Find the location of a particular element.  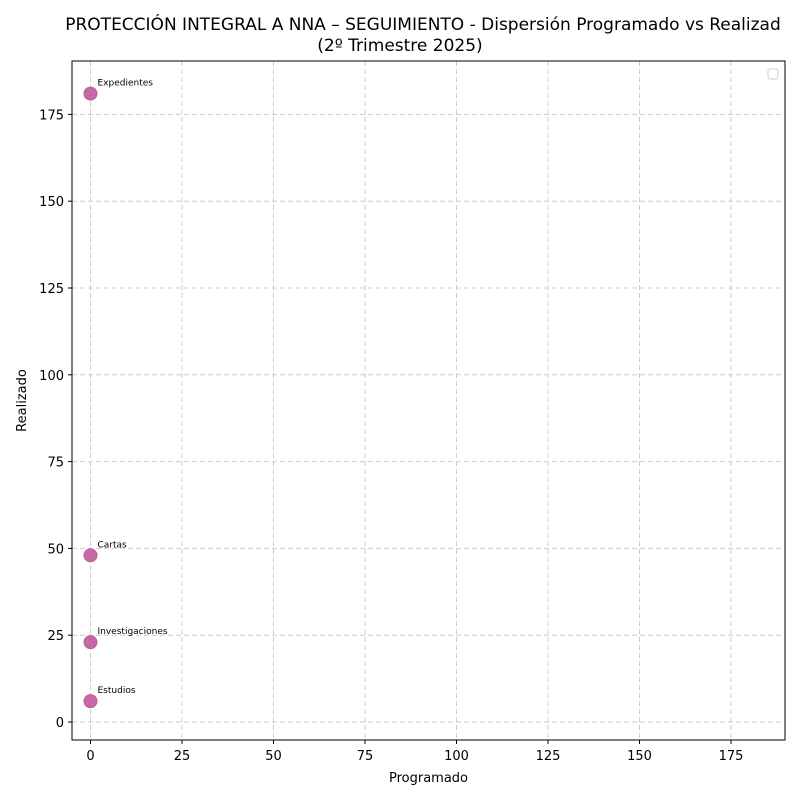

x-tick-label: 25 is located at coordinates (182, 756).